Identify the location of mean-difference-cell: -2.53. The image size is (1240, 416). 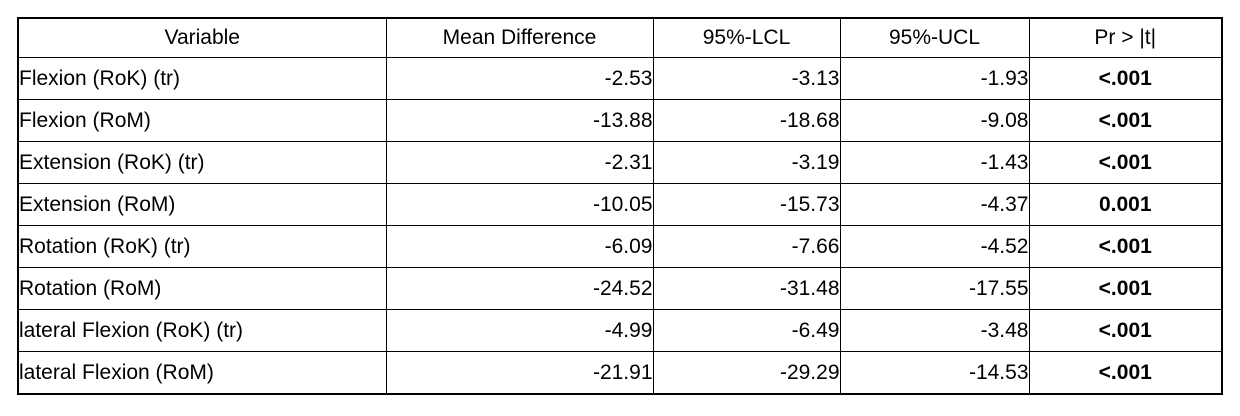
(519, 78).